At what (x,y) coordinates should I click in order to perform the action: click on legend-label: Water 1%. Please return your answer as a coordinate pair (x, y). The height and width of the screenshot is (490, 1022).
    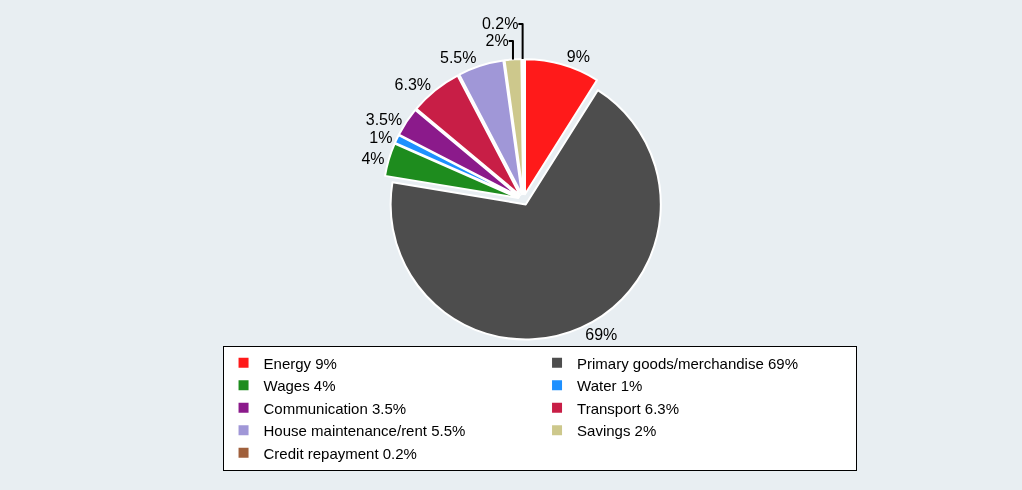
    Looking at the image, I should click on (610, 386).